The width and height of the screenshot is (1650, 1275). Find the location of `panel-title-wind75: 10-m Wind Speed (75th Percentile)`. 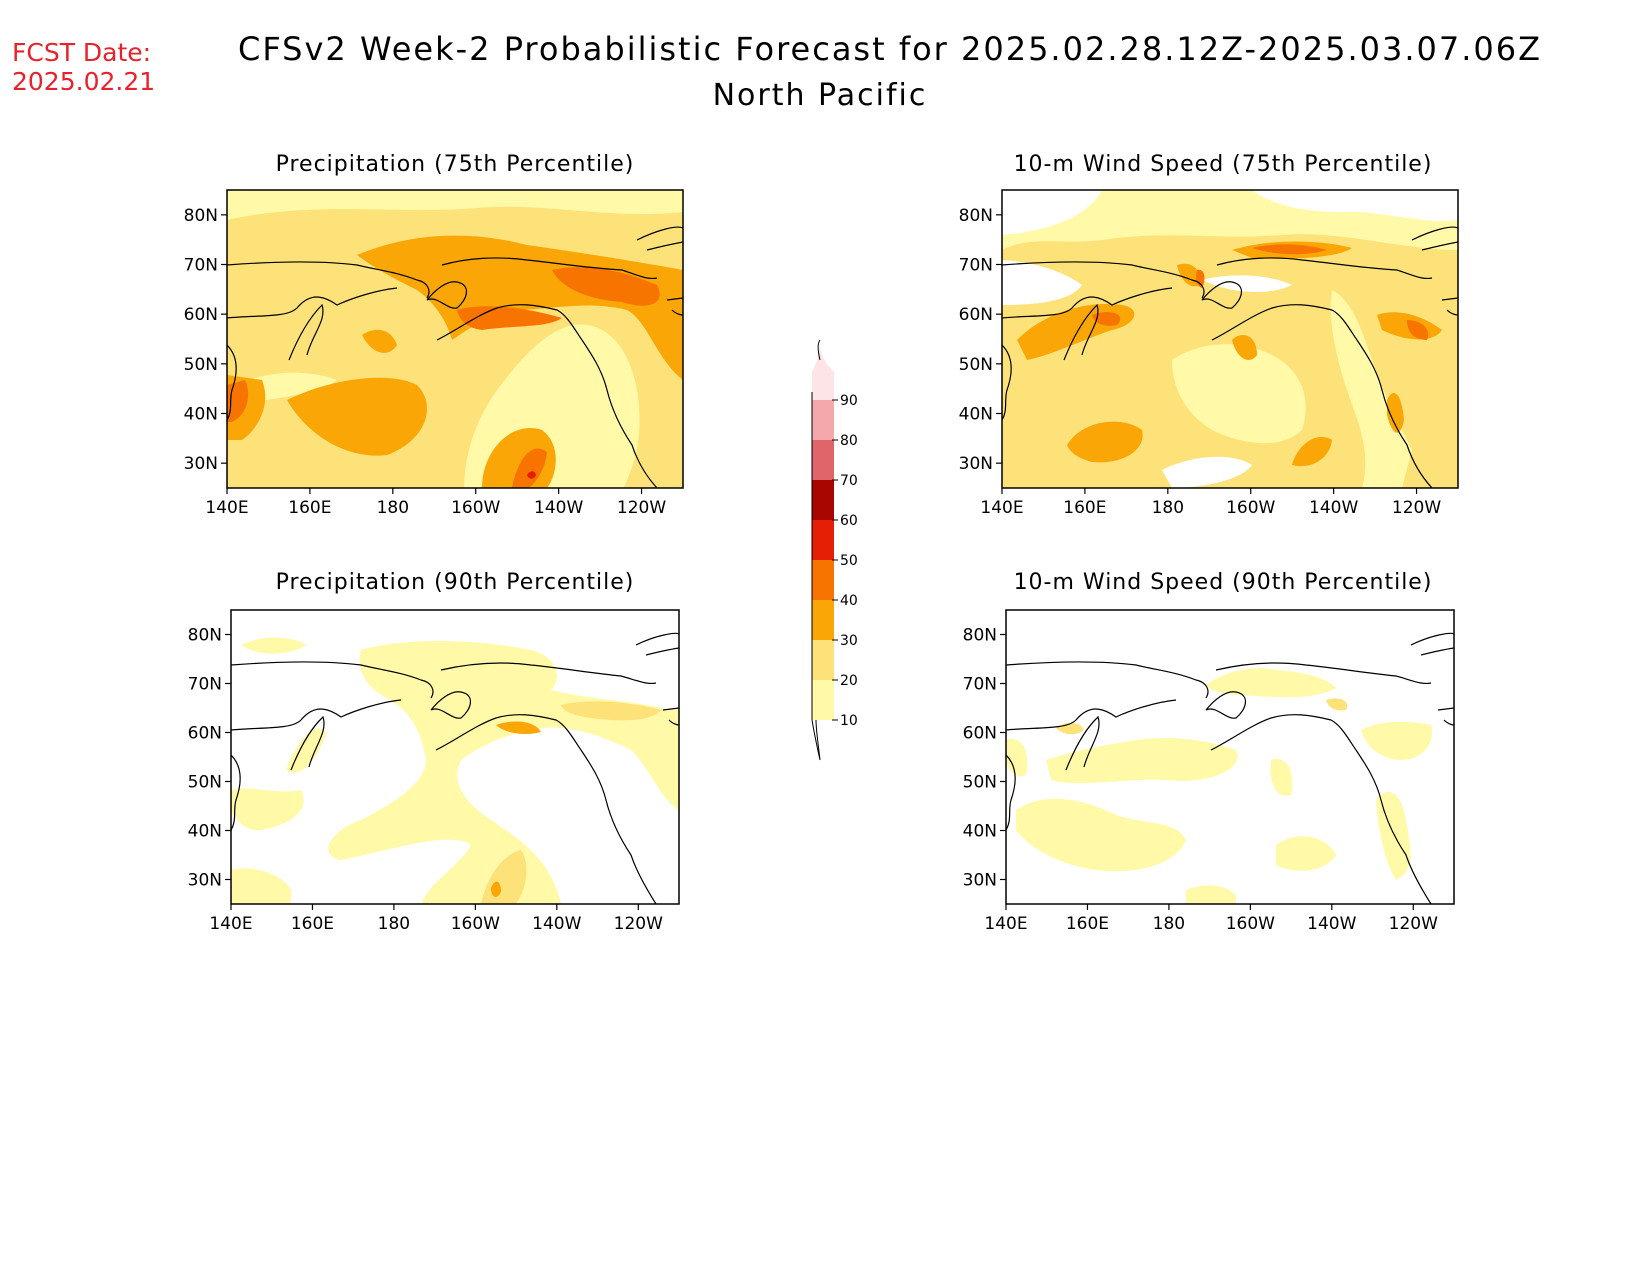

panel-title-wind75: 10-m Wind Speed (75th Percentile) is located at coordinates (1223, 164).